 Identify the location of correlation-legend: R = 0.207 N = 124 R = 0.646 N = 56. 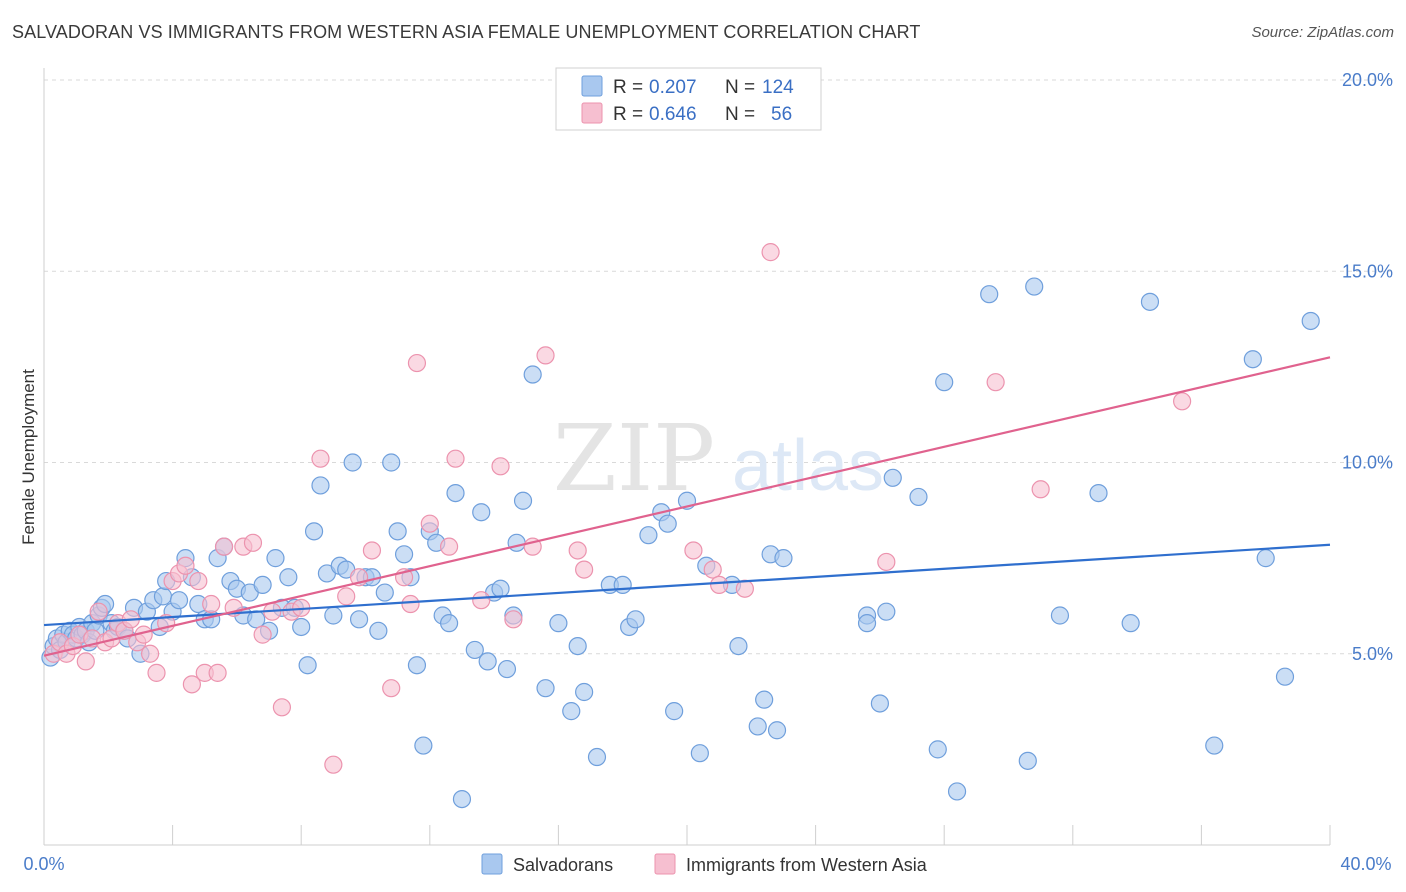
(688, 99).